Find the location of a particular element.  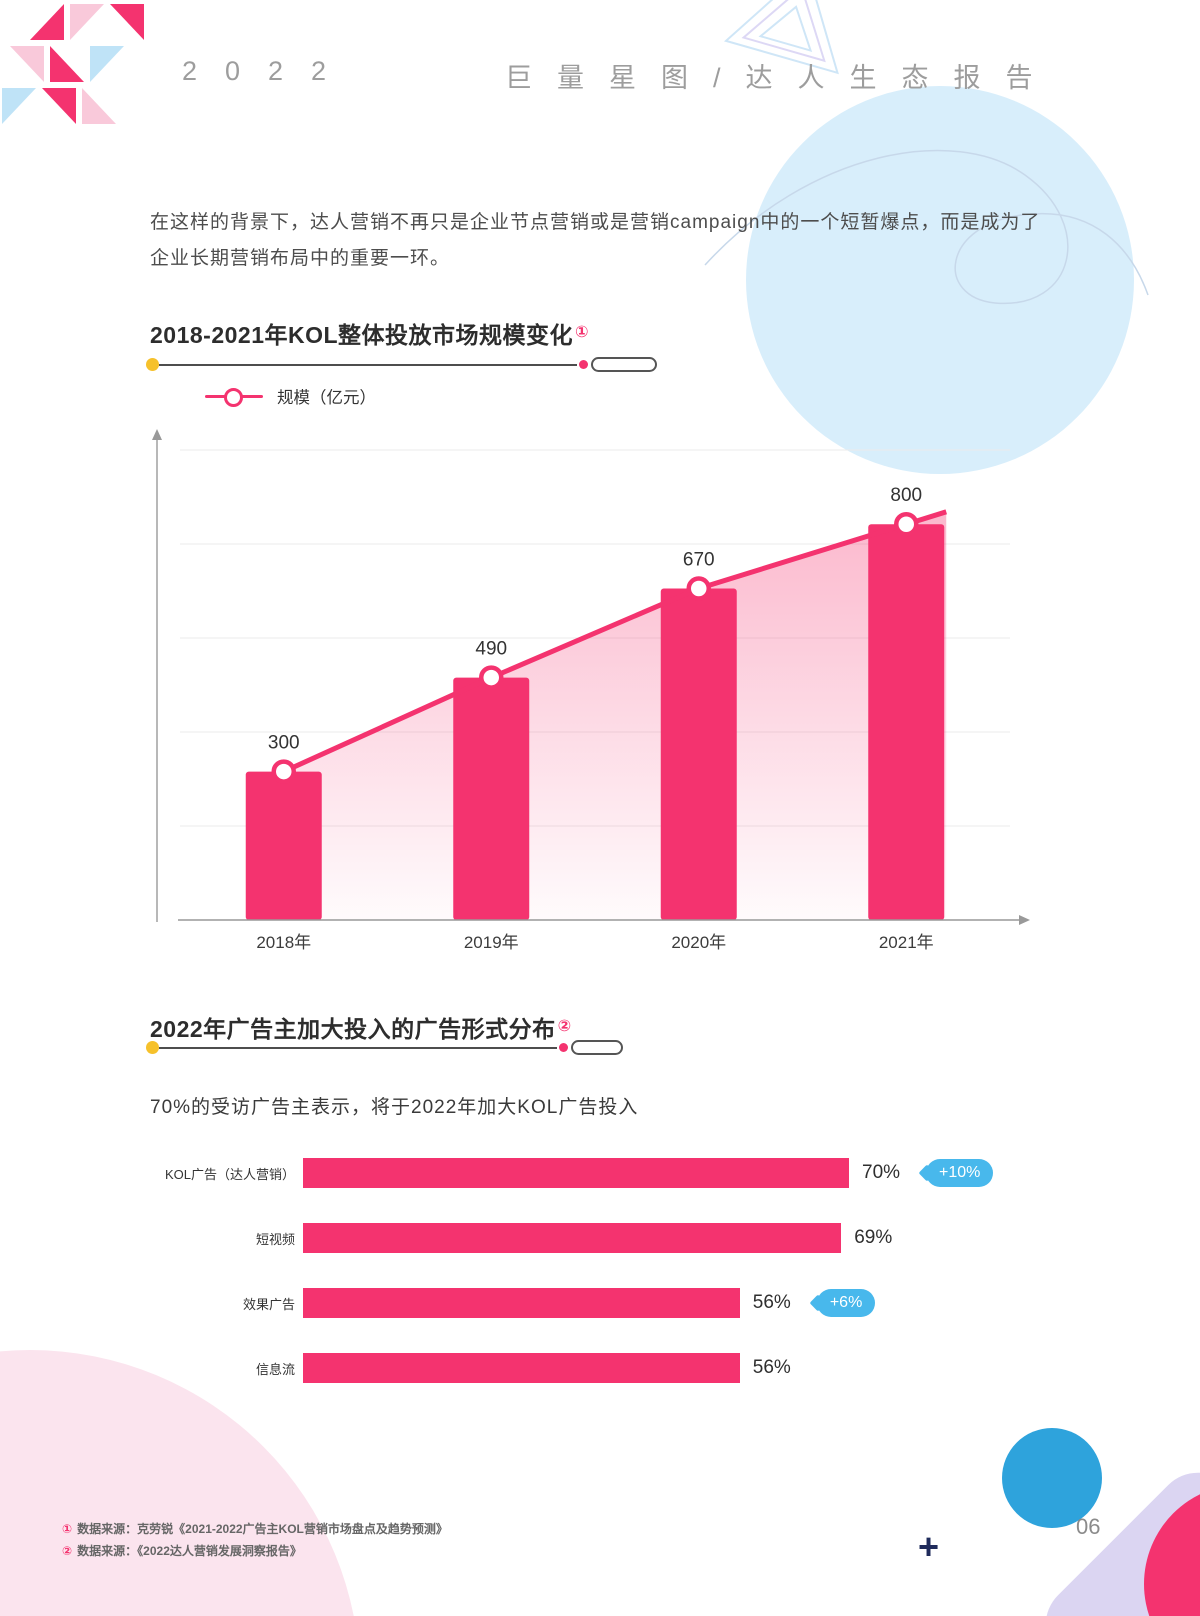

bar-category-label: 短视频 is located at coordinates (275, 1239).